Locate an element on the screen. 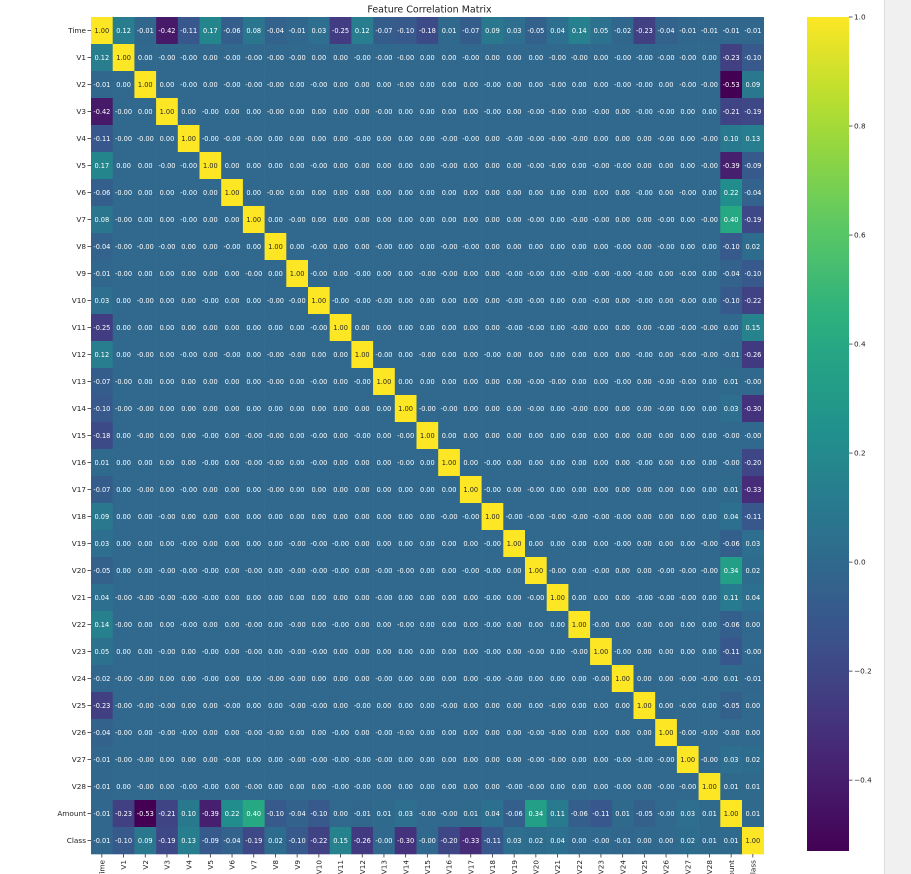 Image resolution: width=911 pixels, height=874 pixels. cell-v9-class is located at coordinates (753, 274).